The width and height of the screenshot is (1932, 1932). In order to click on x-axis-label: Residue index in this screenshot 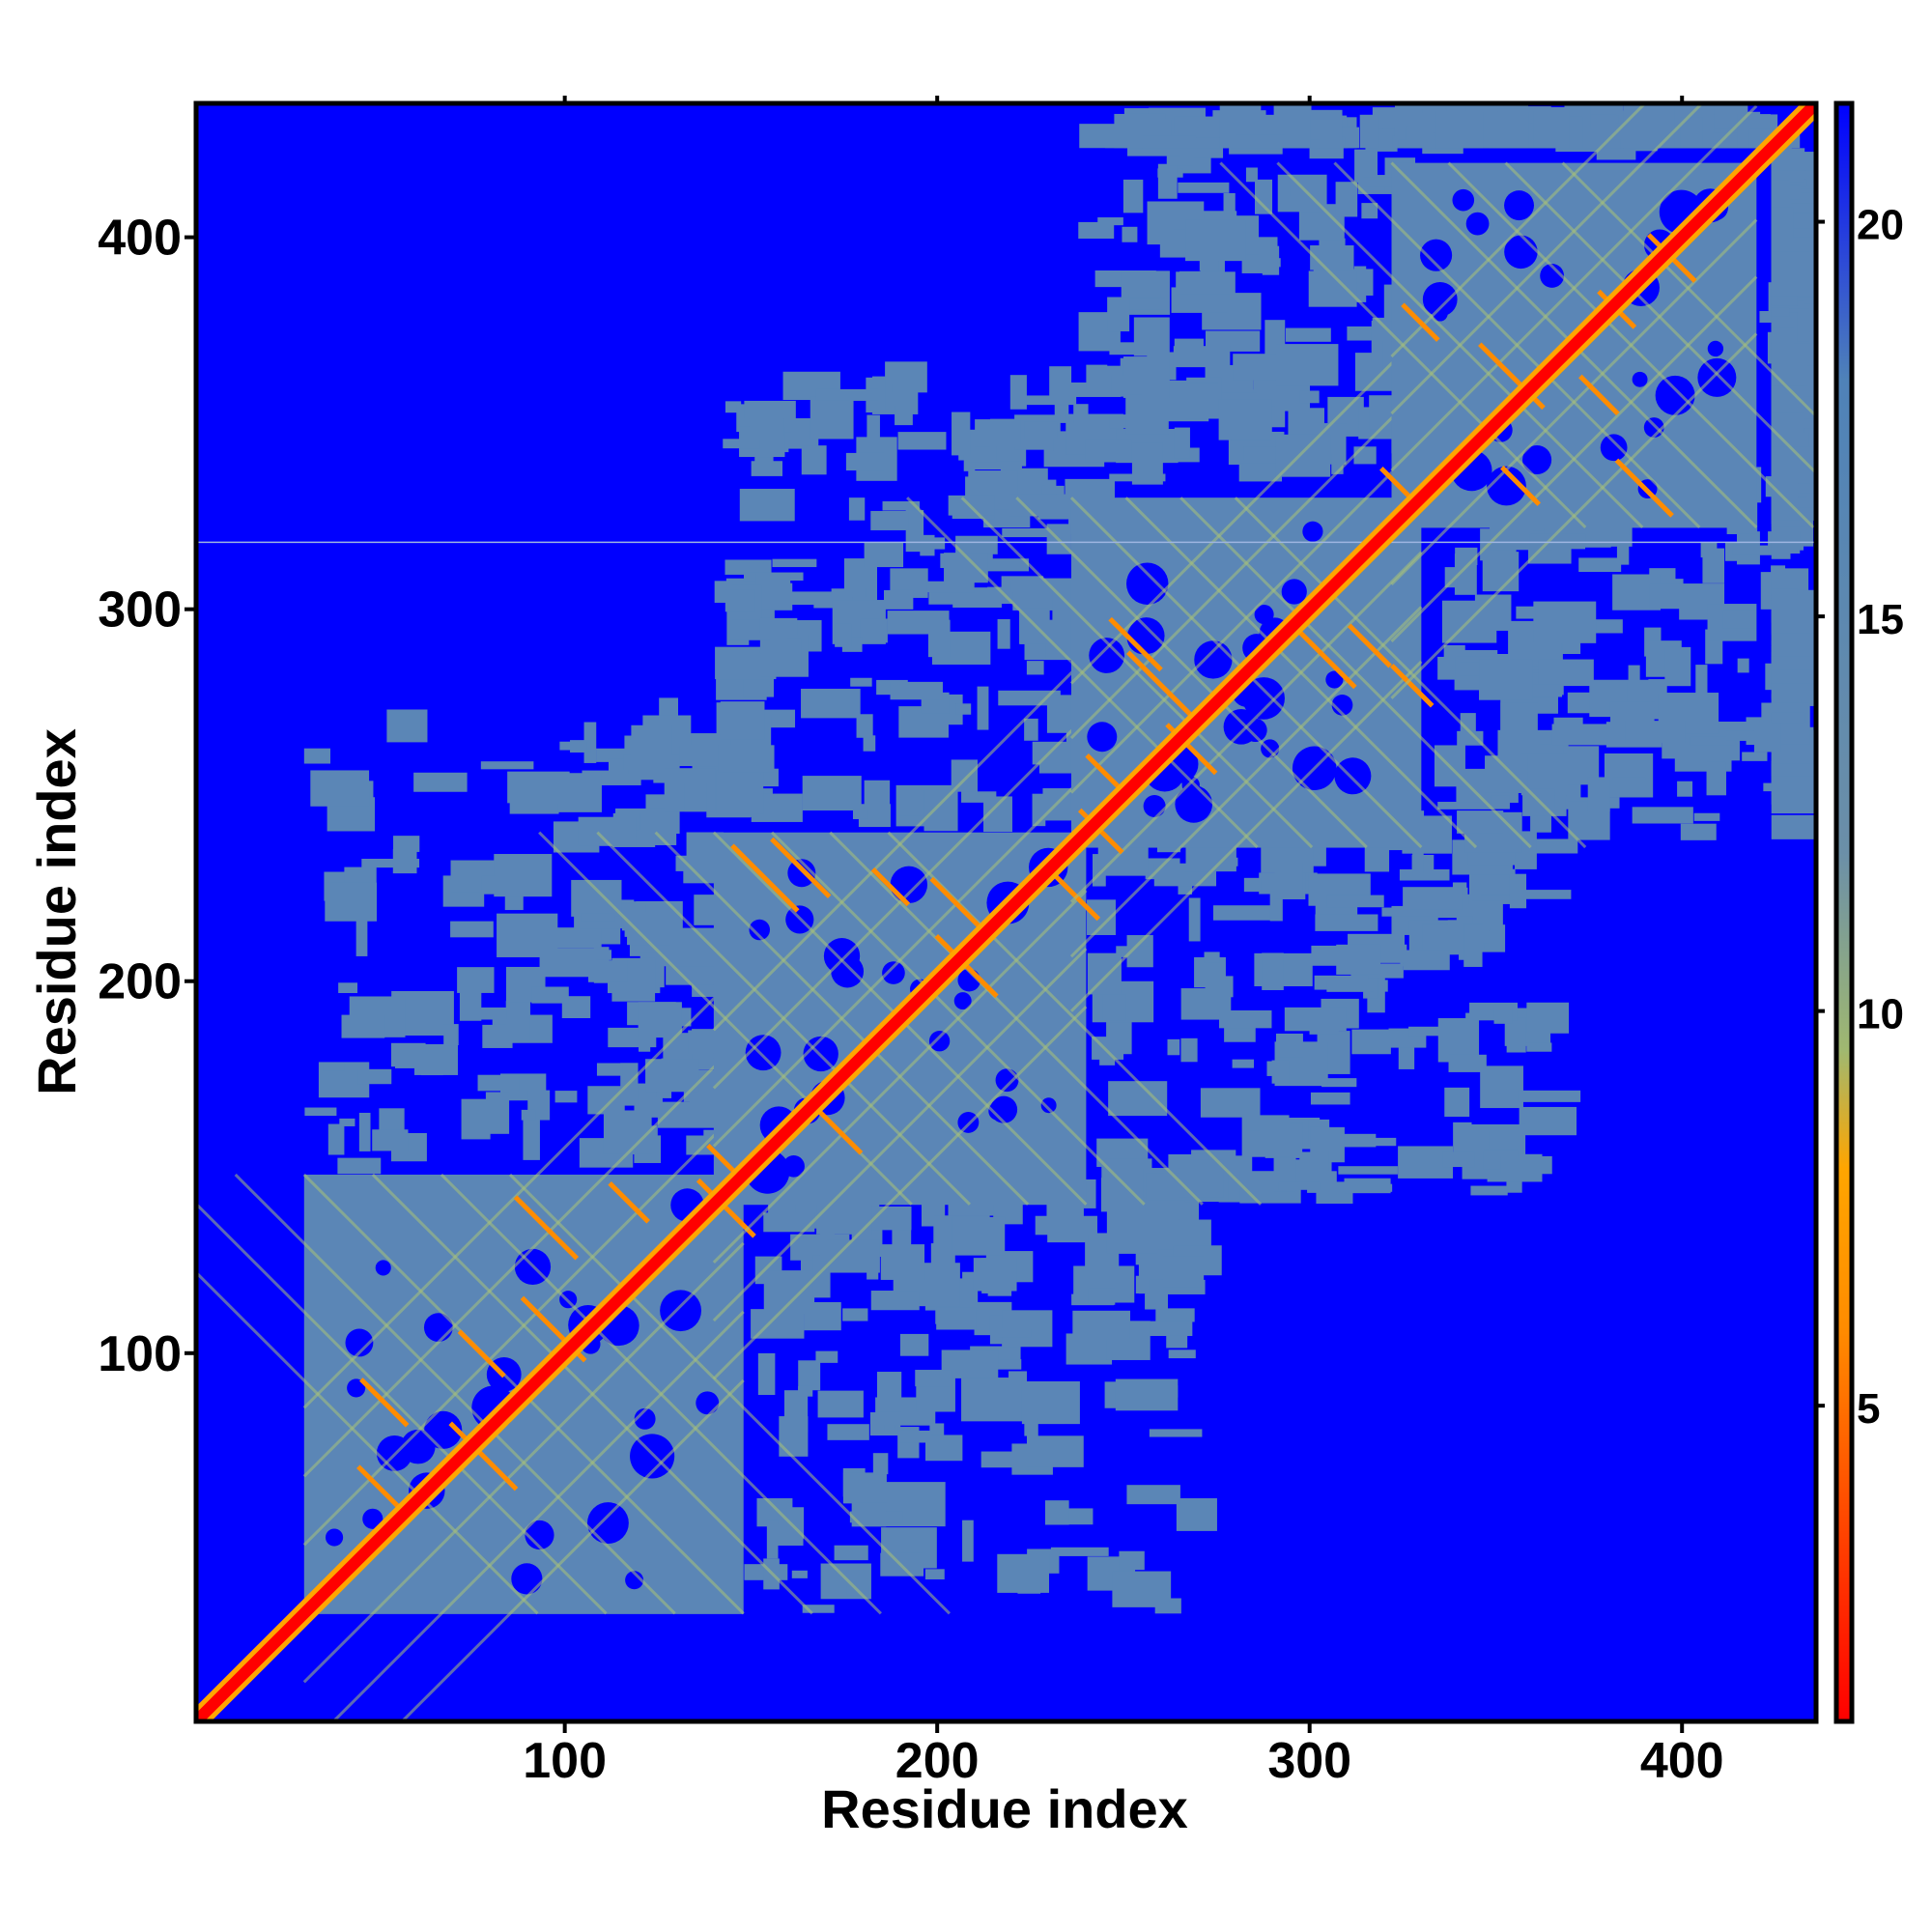, I will do `click(1005, 1808)`.